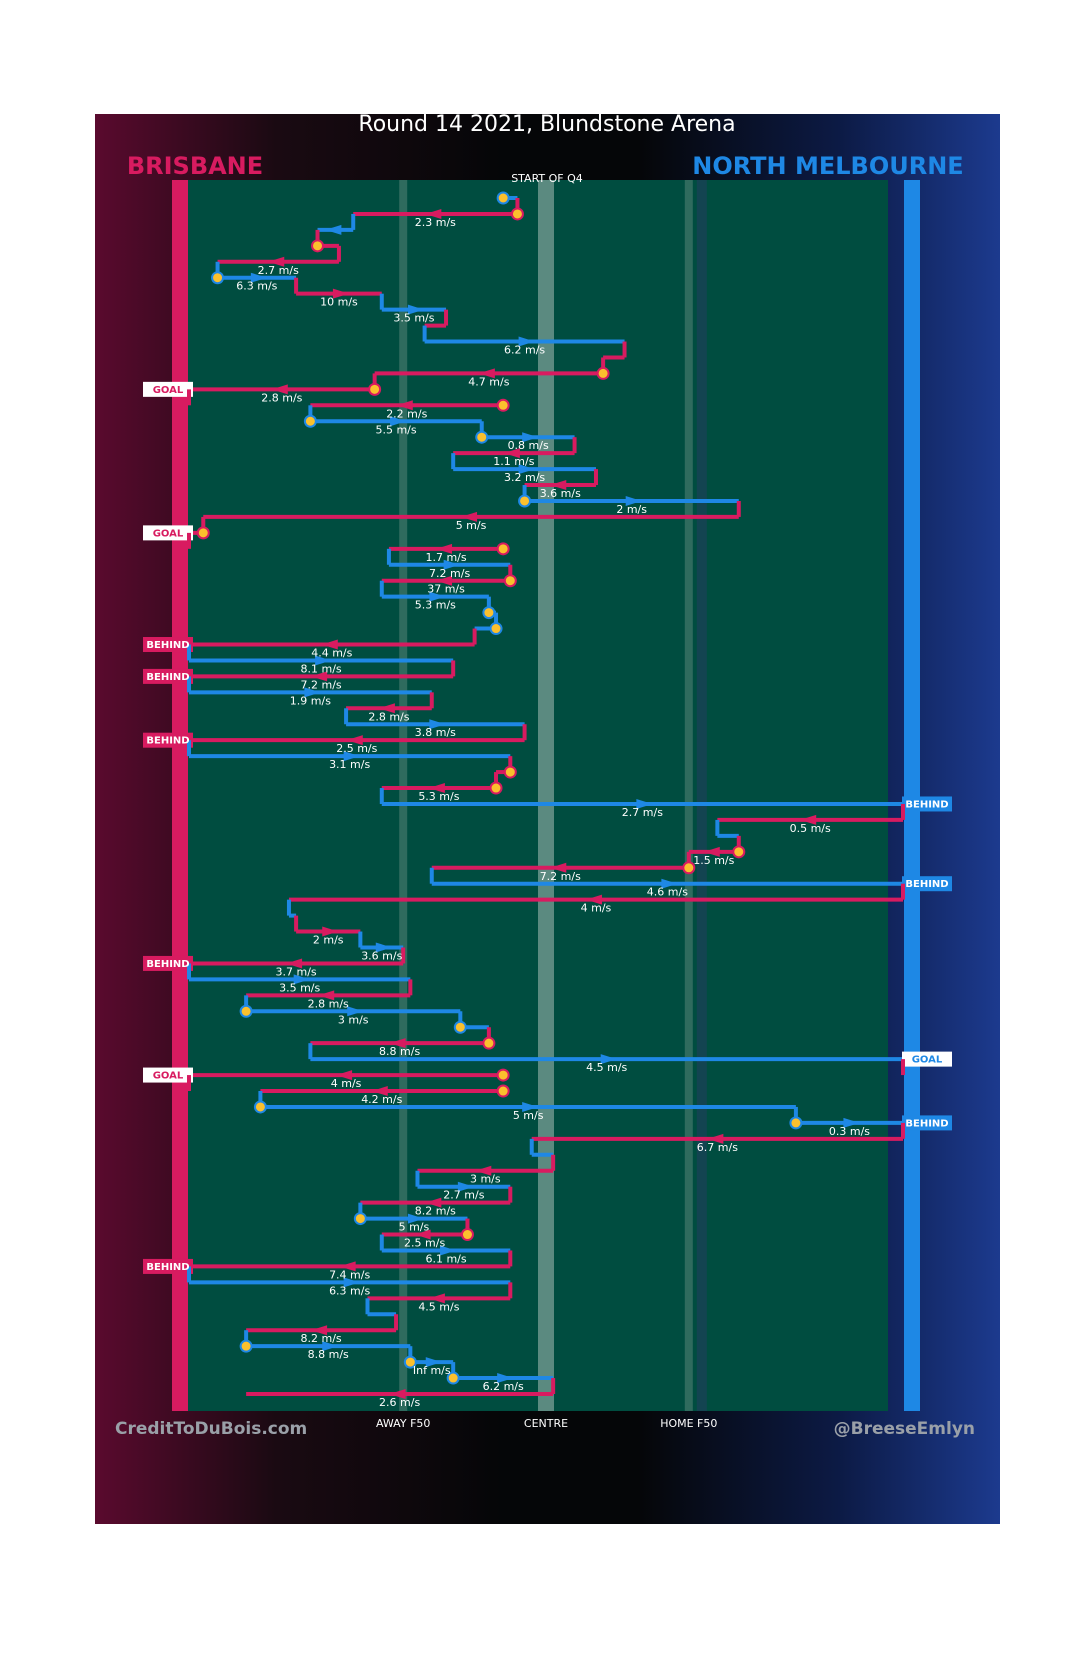 Image resolution: width=1080 pixels, height=1675 pixels. What do you see at coordinates (328, 1354) in the screenshot?
I see `speed-label: 8.8 m/s` at bounding box center [328, 1354].